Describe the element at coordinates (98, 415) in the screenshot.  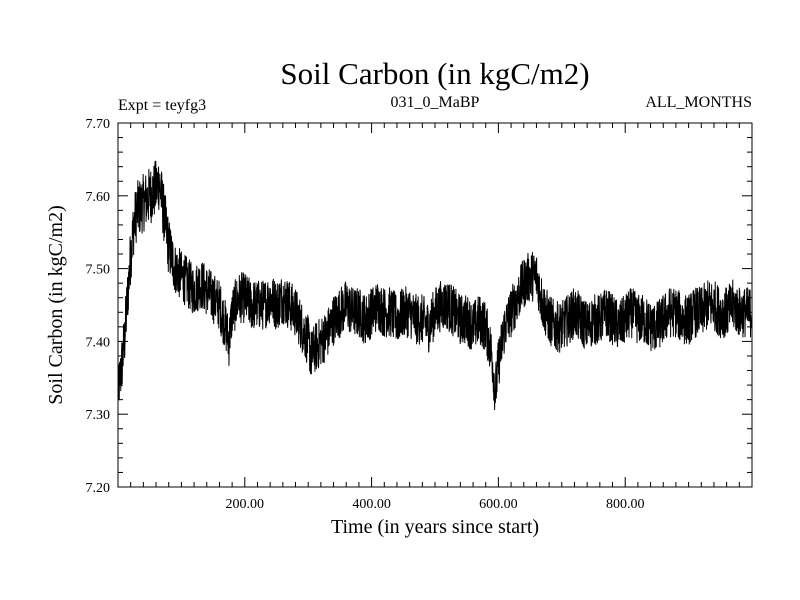
I see `y-tick-label: 7.30` at that location.